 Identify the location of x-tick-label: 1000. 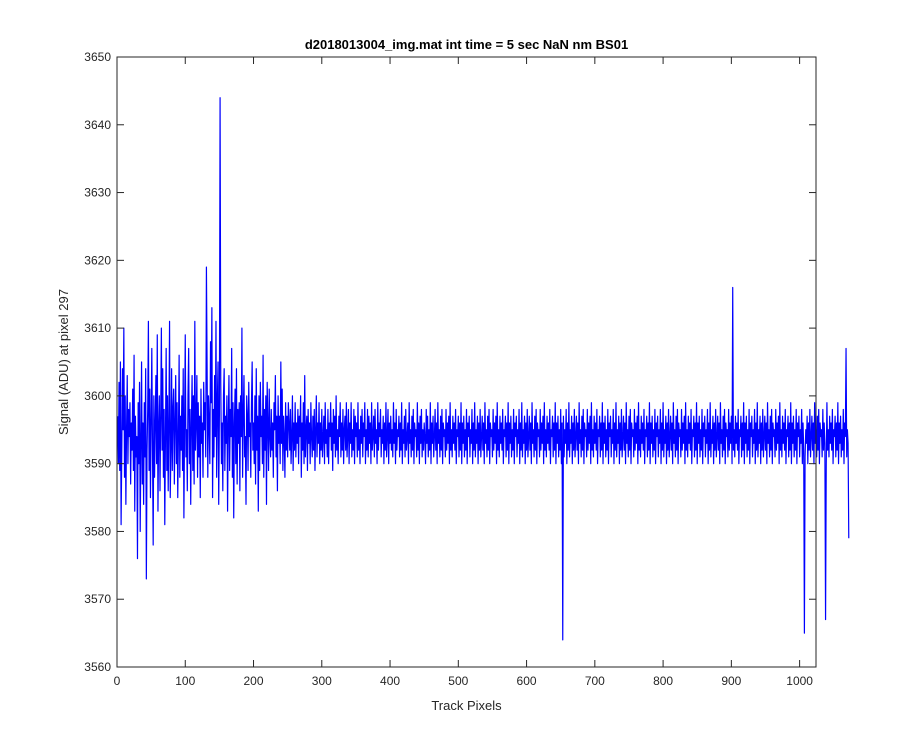
(799, 681).